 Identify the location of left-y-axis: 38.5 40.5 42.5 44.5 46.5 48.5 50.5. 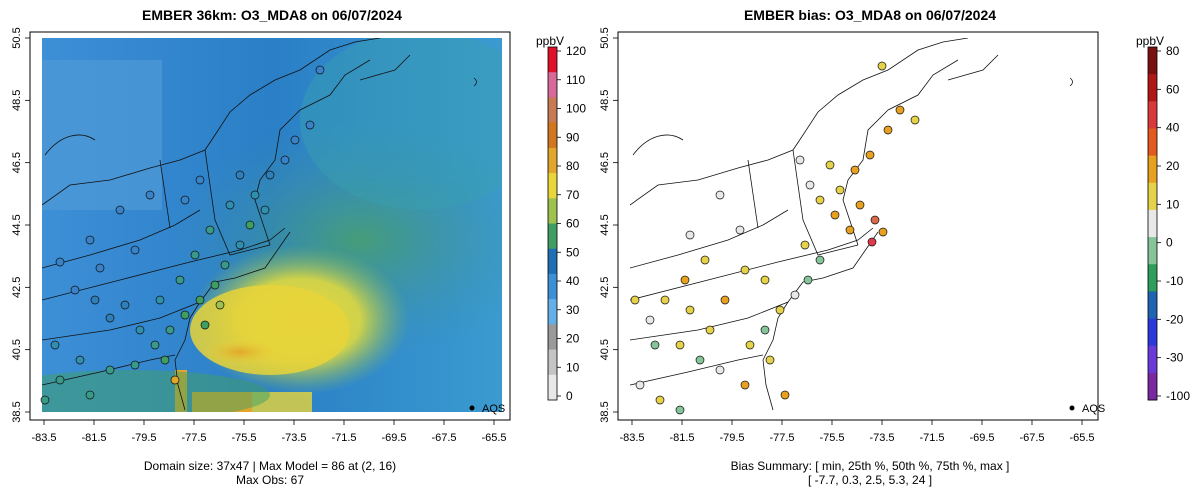
(21, 225).